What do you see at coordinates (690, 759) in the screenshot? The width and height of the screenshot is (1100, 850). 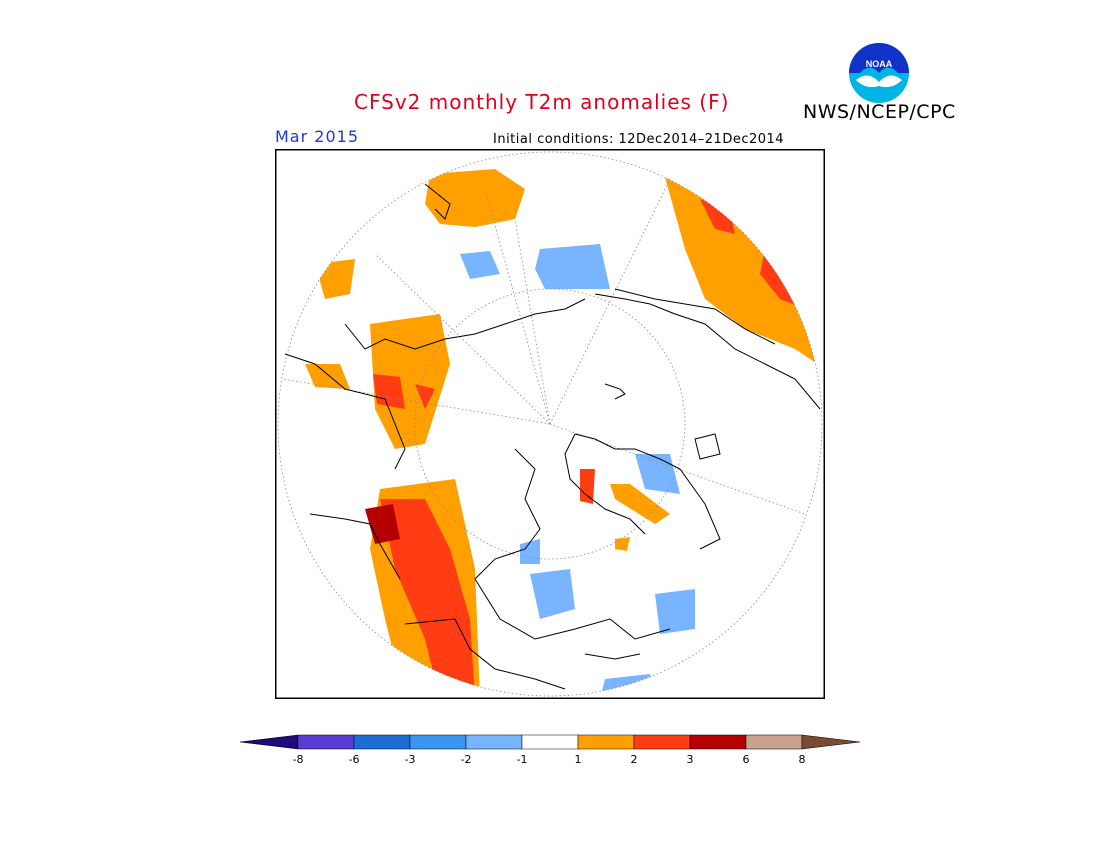 I see `colorbar-tick-label: 3` at bounding box center [690, 759].